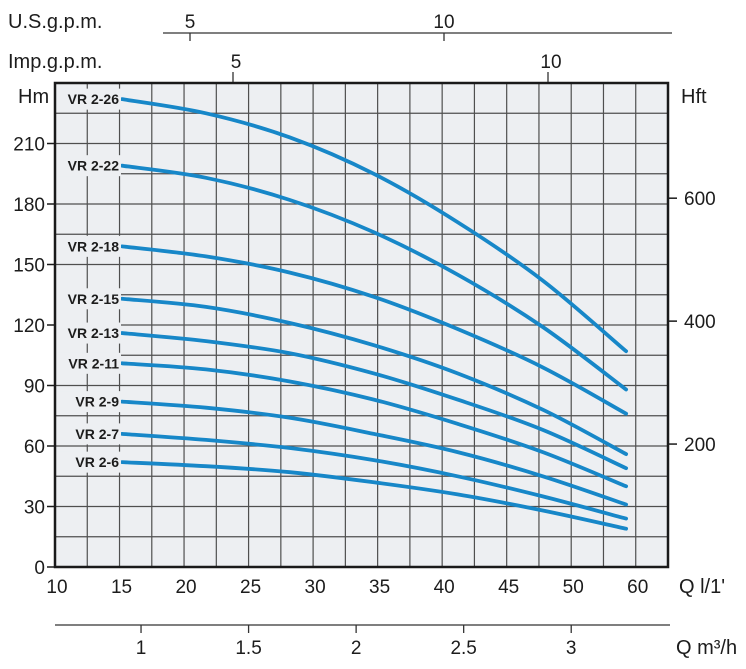 Image resolution: width=746 pixels, height=669 pixels. What do you see at coordinates (55, 22) in the screenshot?
I see `us-gpm-axis-title: U.S.g.p.m.` at bounding box center [55, 22].